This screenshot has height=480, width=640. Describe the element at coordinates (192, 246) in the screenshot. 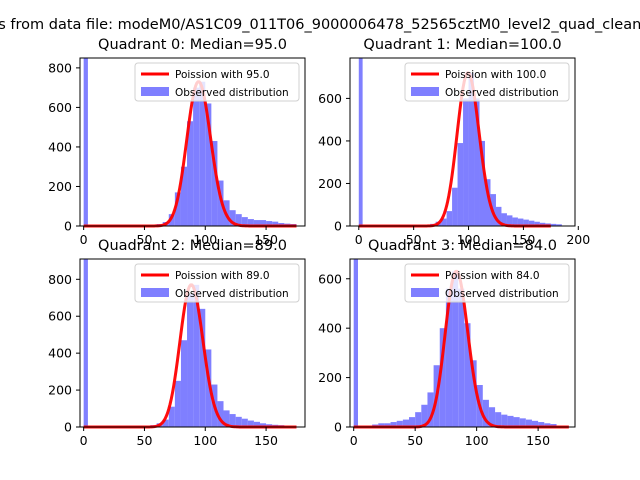

I see `panel-title: Quadrant 2: Median=89.0` at that location.